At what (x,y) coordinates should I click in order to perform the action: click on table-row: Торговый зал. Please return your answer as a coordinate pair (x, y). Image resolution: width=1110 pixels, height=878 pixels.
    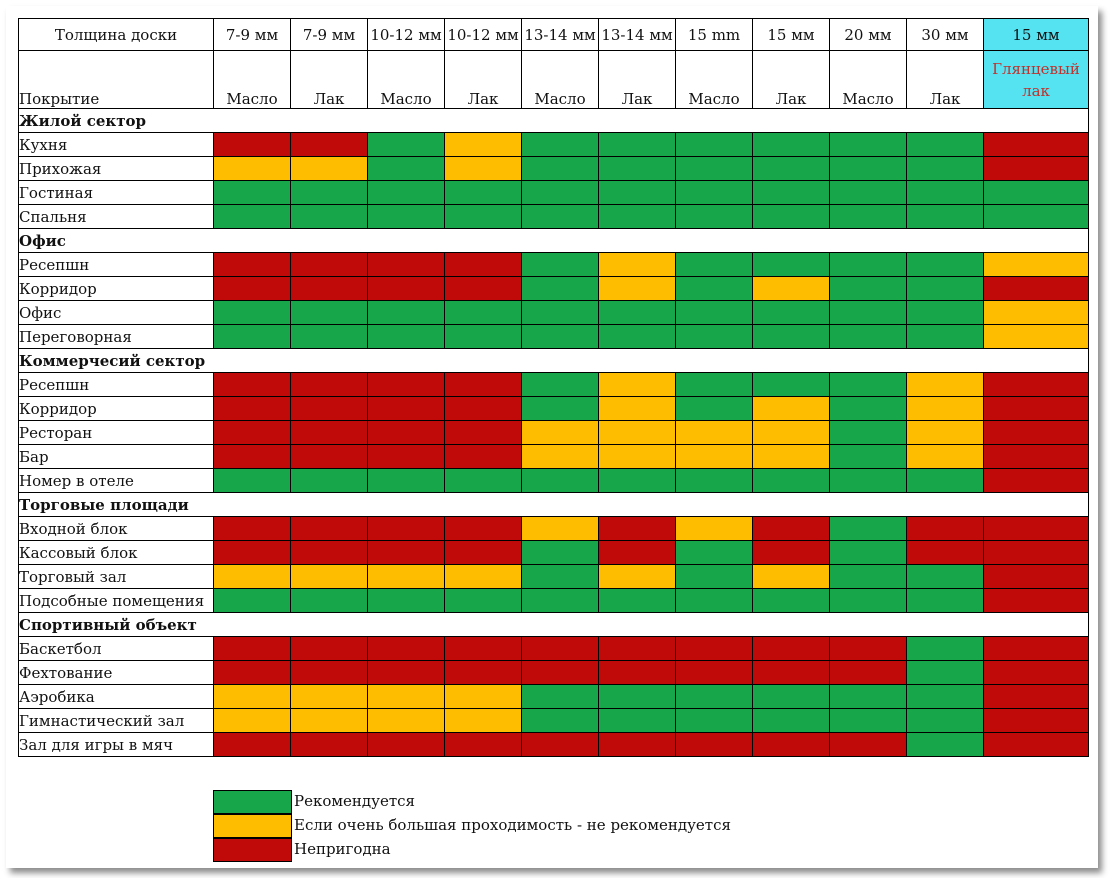
    Looking at the image, I should click on (553, 576).